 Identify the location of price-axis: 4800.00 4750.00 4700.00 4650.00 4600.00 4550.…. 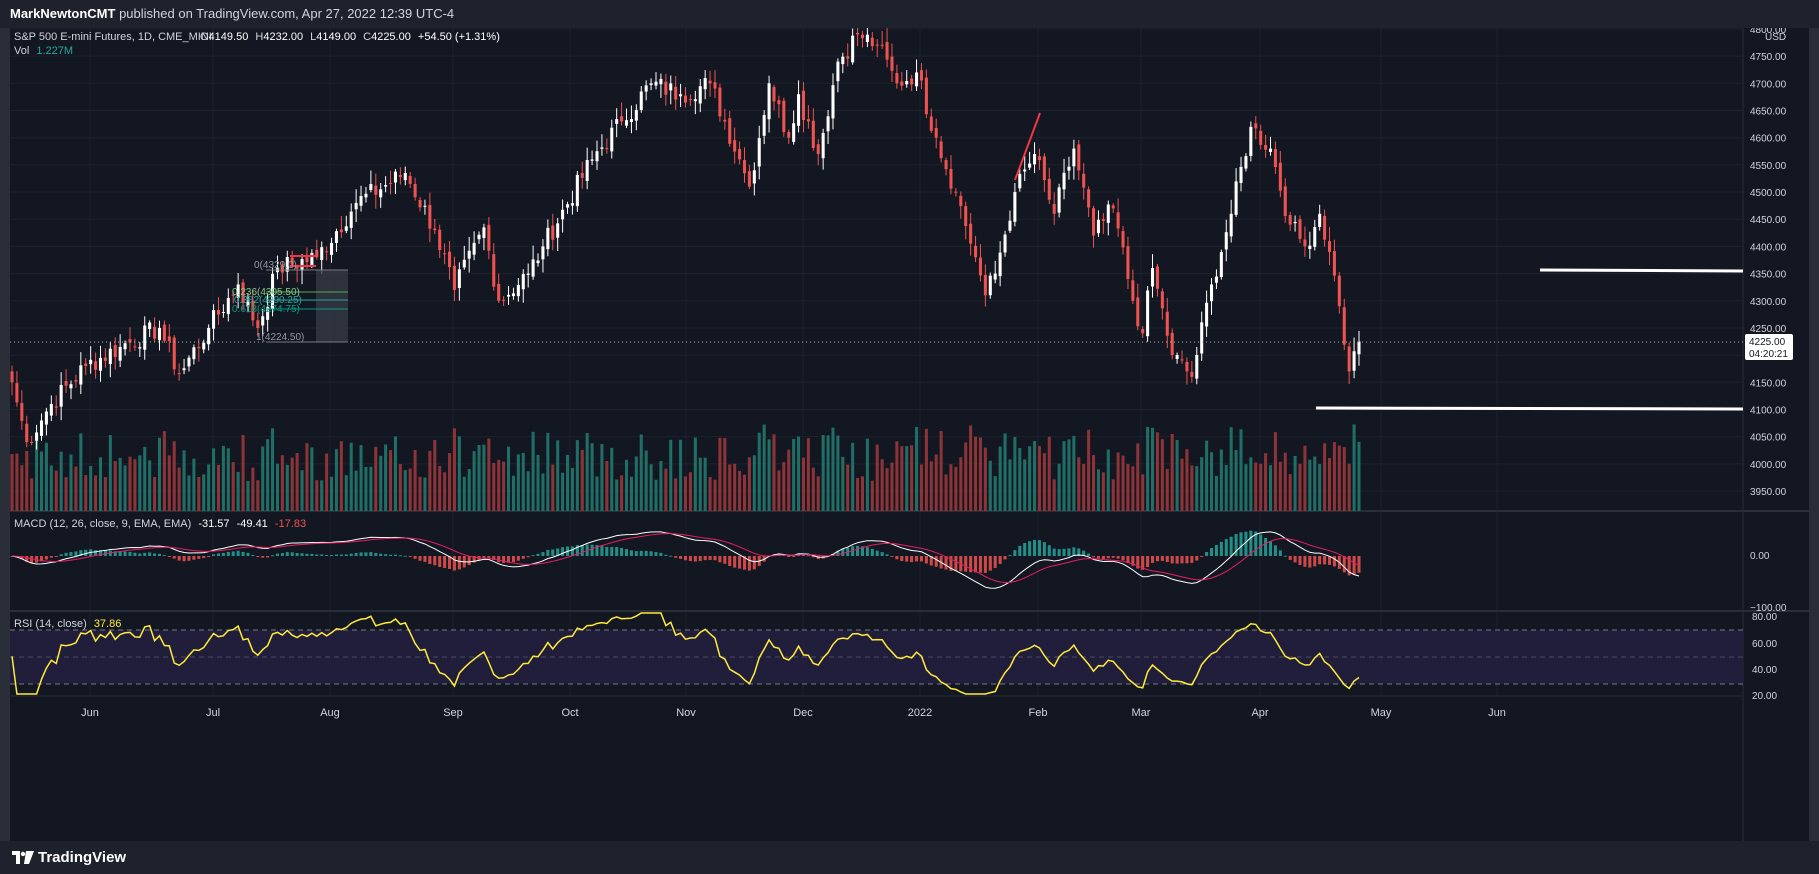
(1768, 261).